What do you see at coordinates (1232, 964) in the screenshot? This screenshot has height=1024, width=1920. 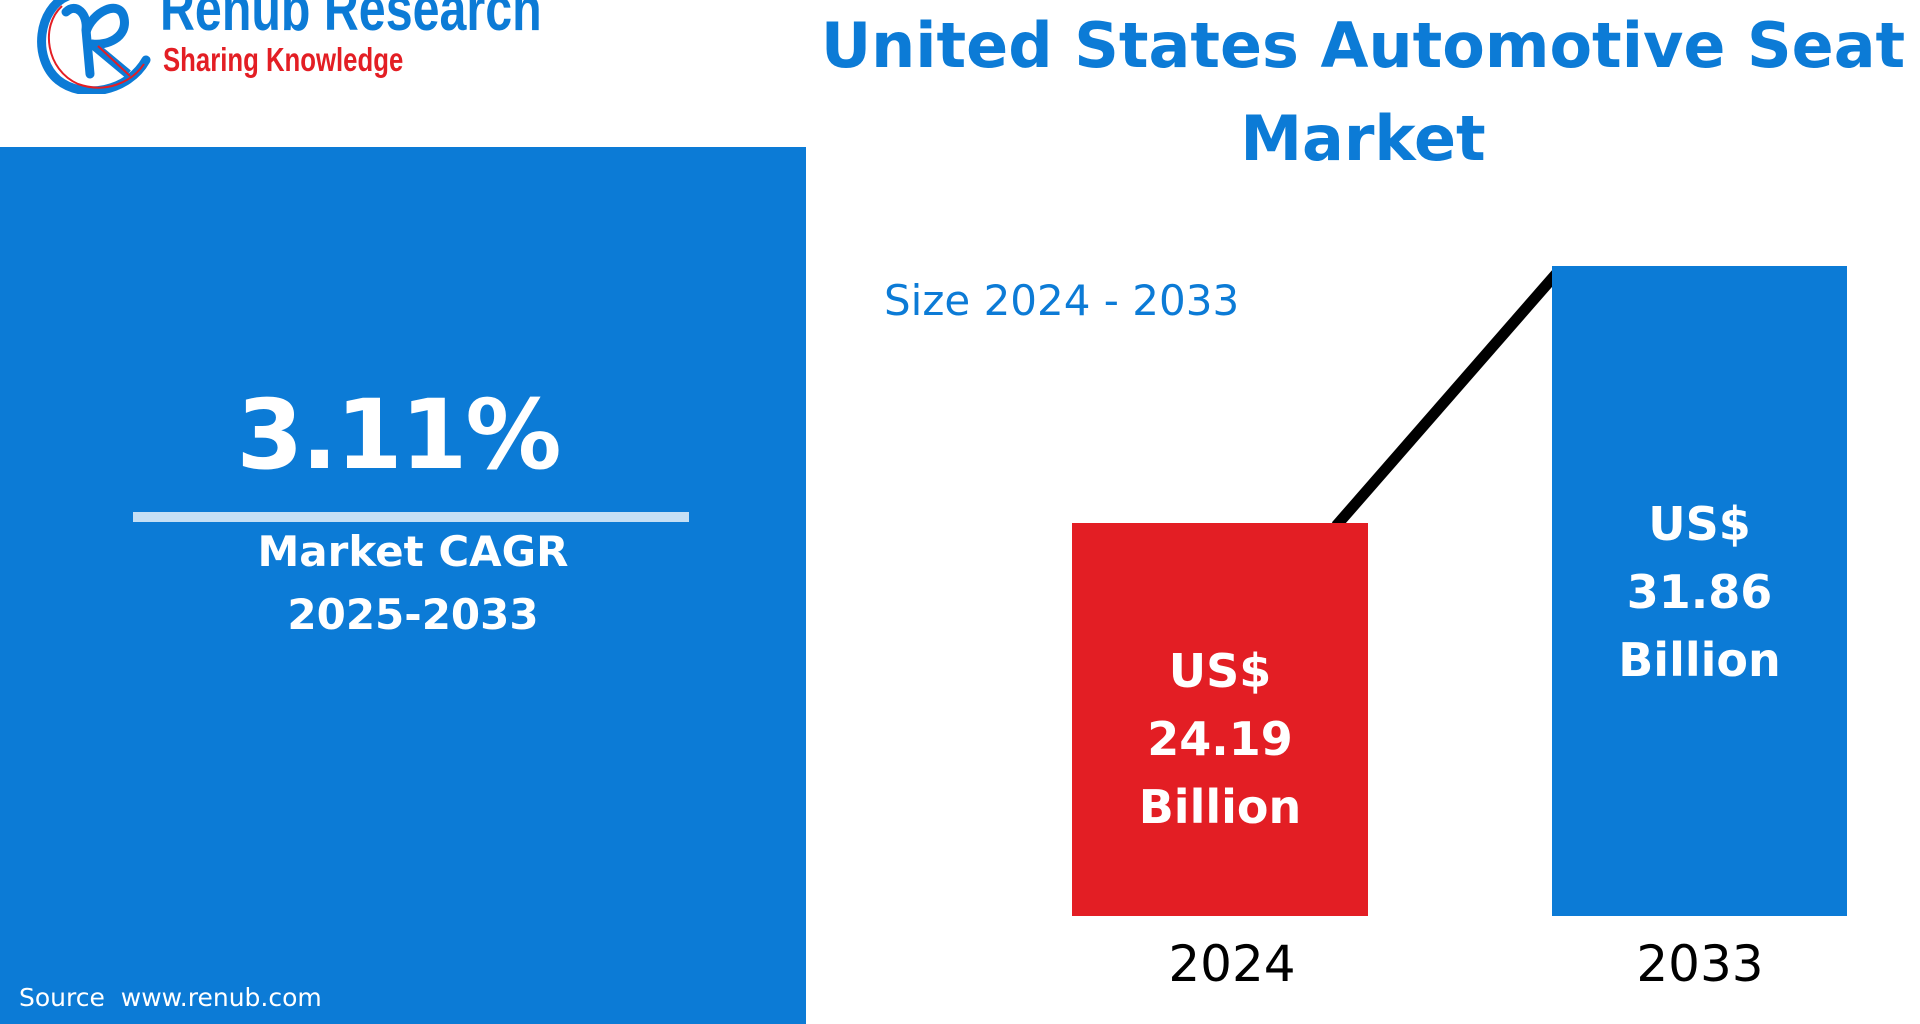 I see `x-axis-label-2024: 2024` at bounding box center [1232, 964].